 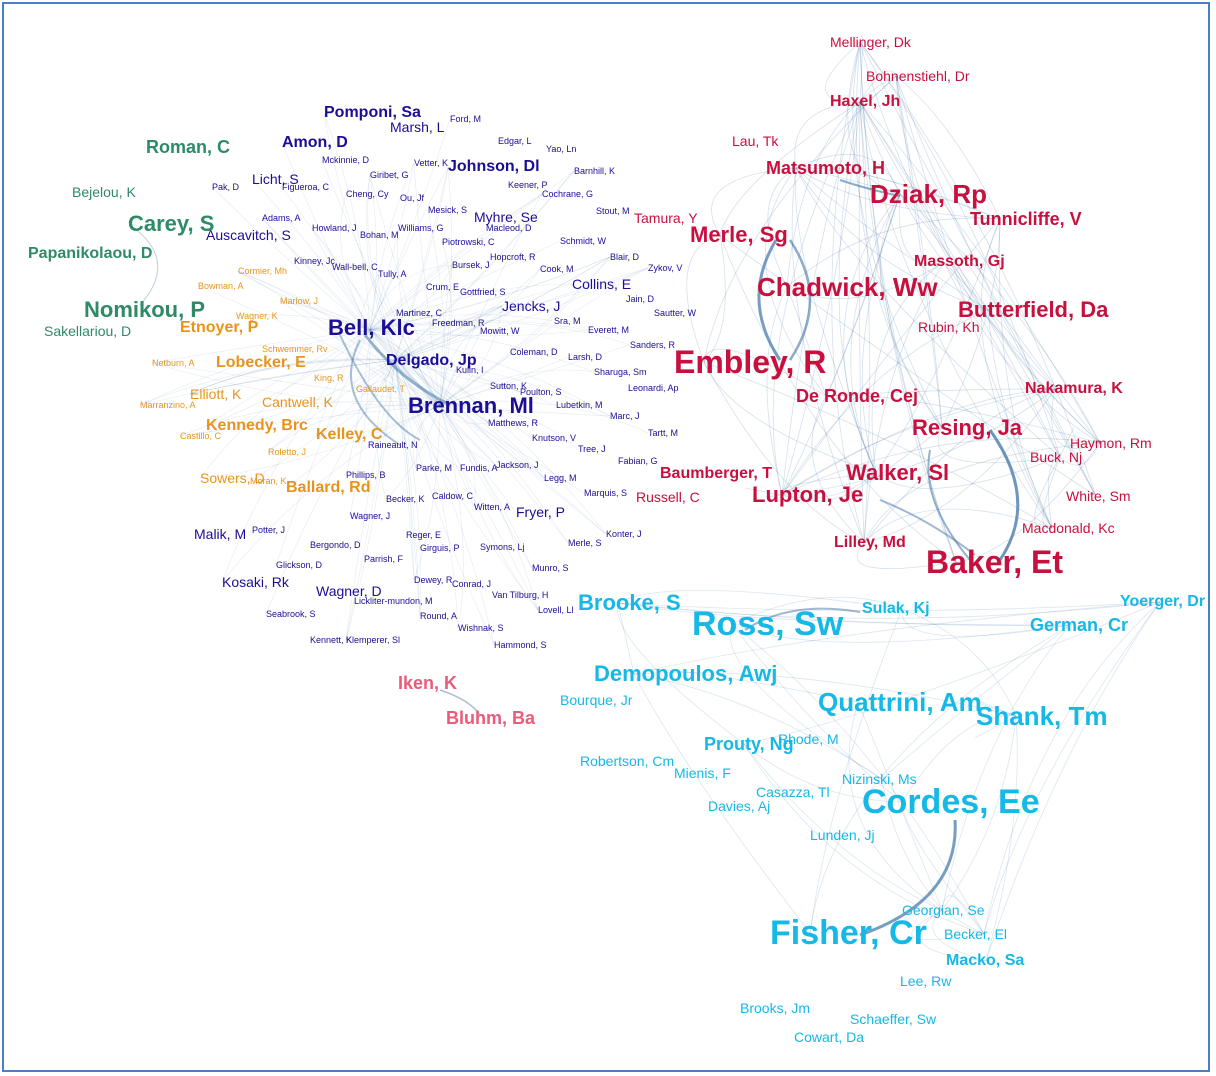 I want to click on author-node-label: Matthews, R, so click(x=513, y=422).